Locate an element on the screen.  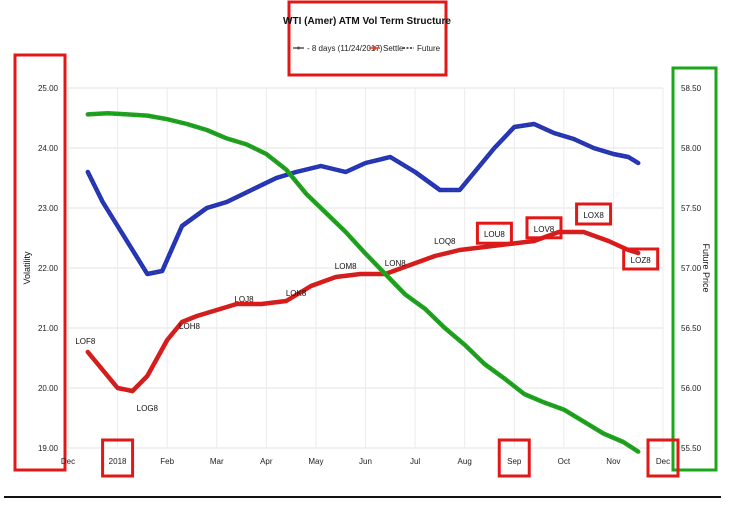
annotation-label: LON8 is located at coordinates (395, 263).